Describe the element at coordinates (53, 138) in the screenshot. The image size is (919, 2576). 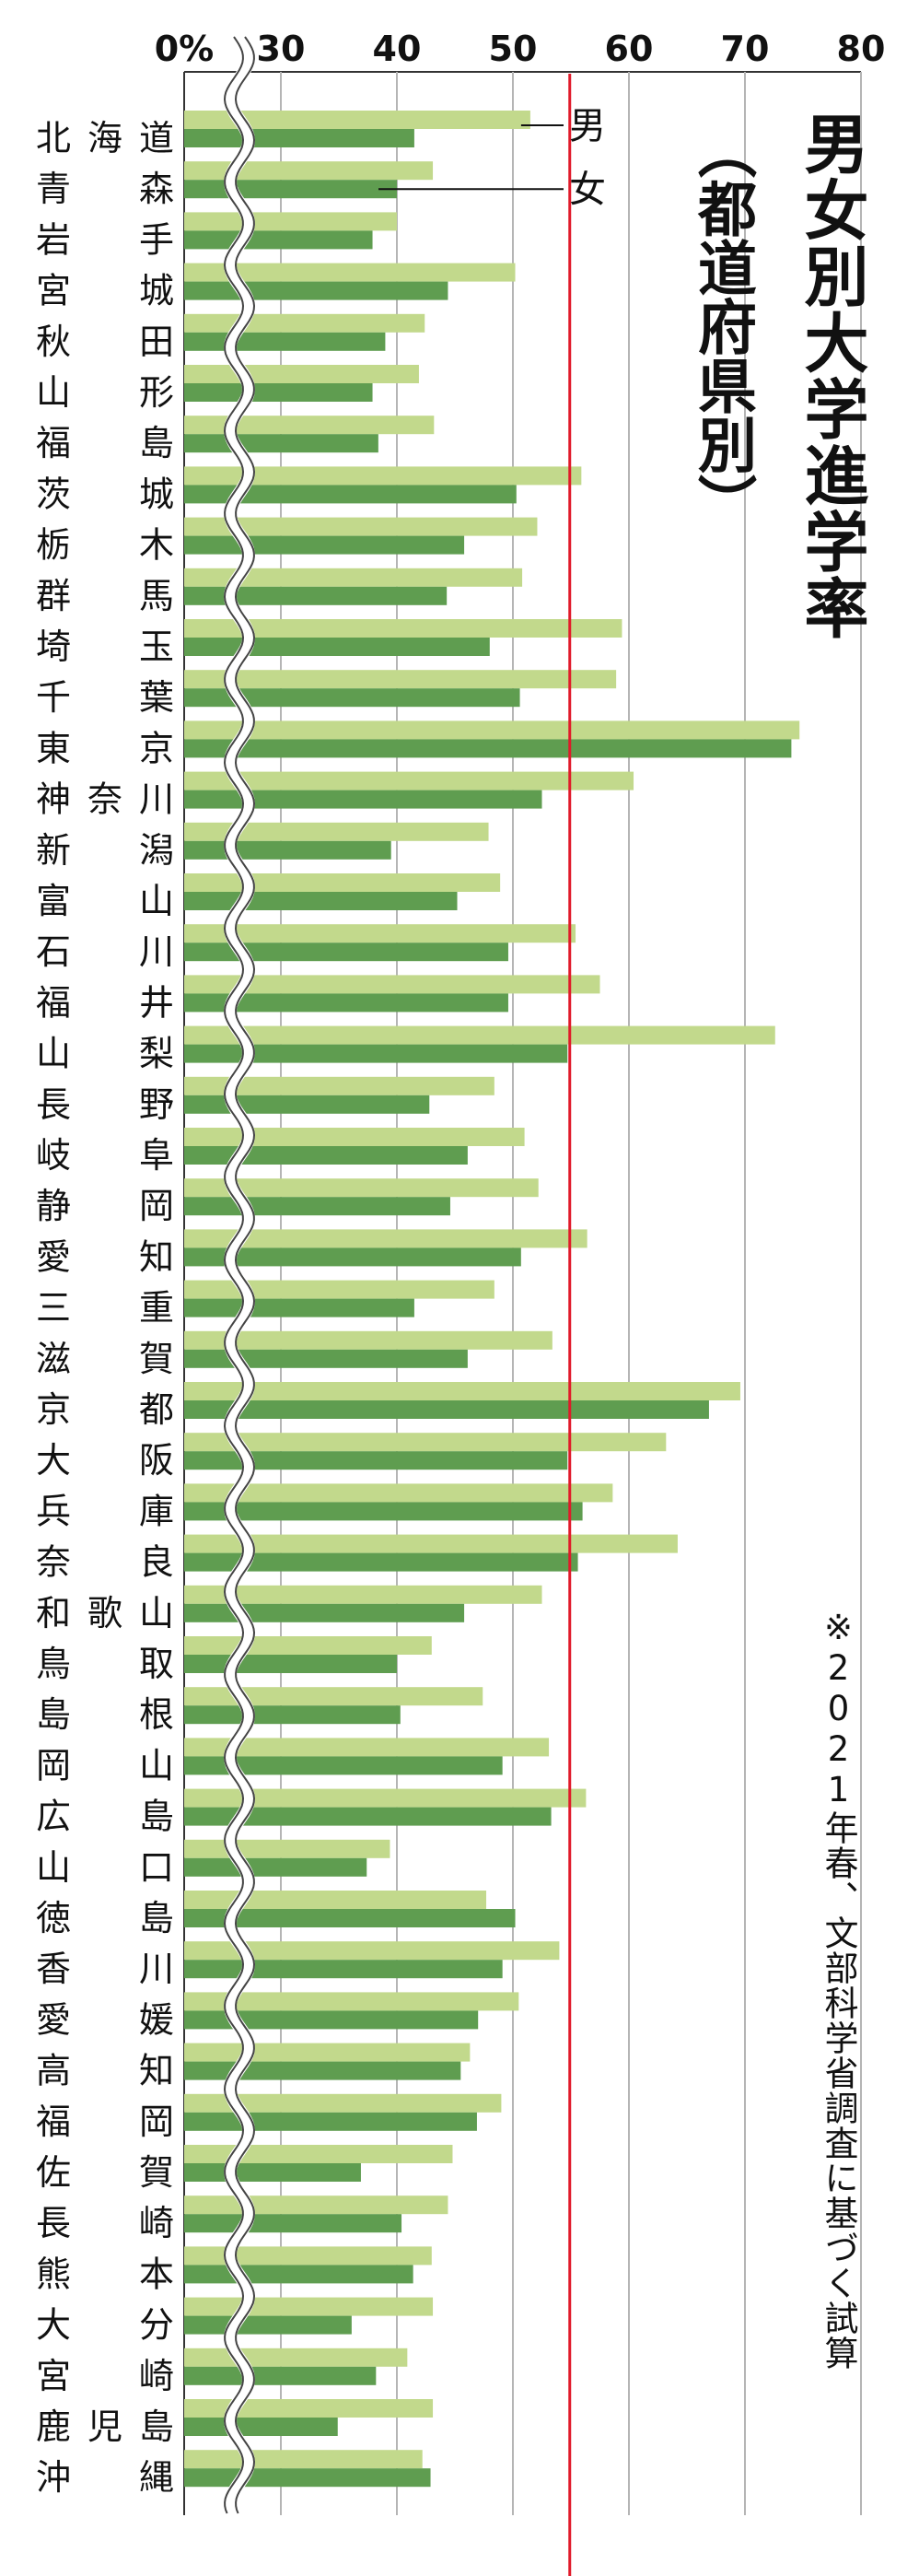
I see `category-char: 北` at that location.